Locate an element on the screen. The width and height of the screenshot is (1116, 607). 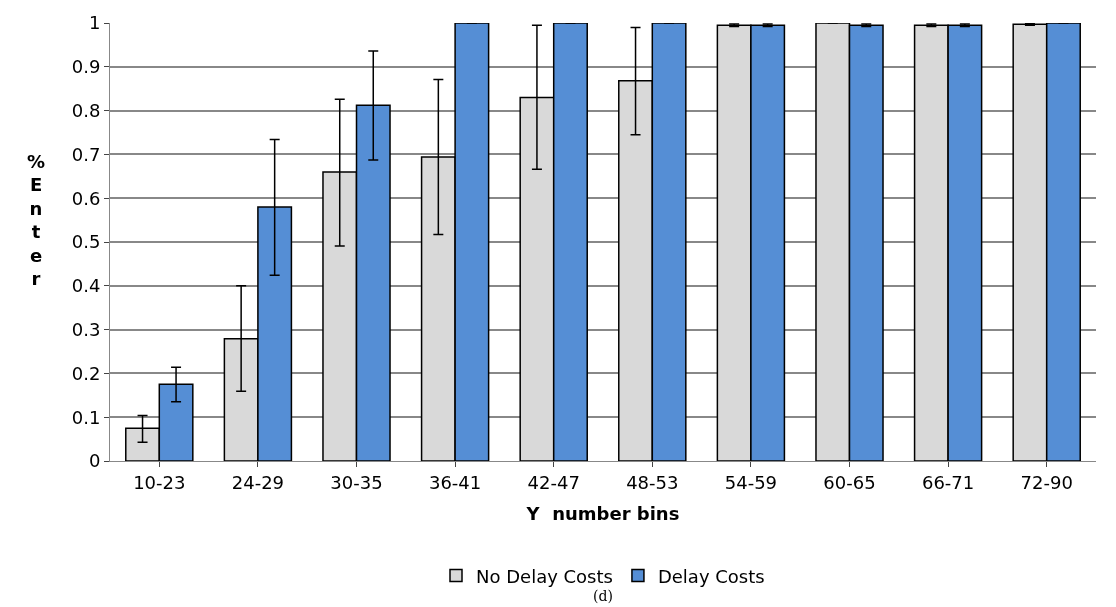
legend-label: No Delay Costs is located at coordinates (544, 576).